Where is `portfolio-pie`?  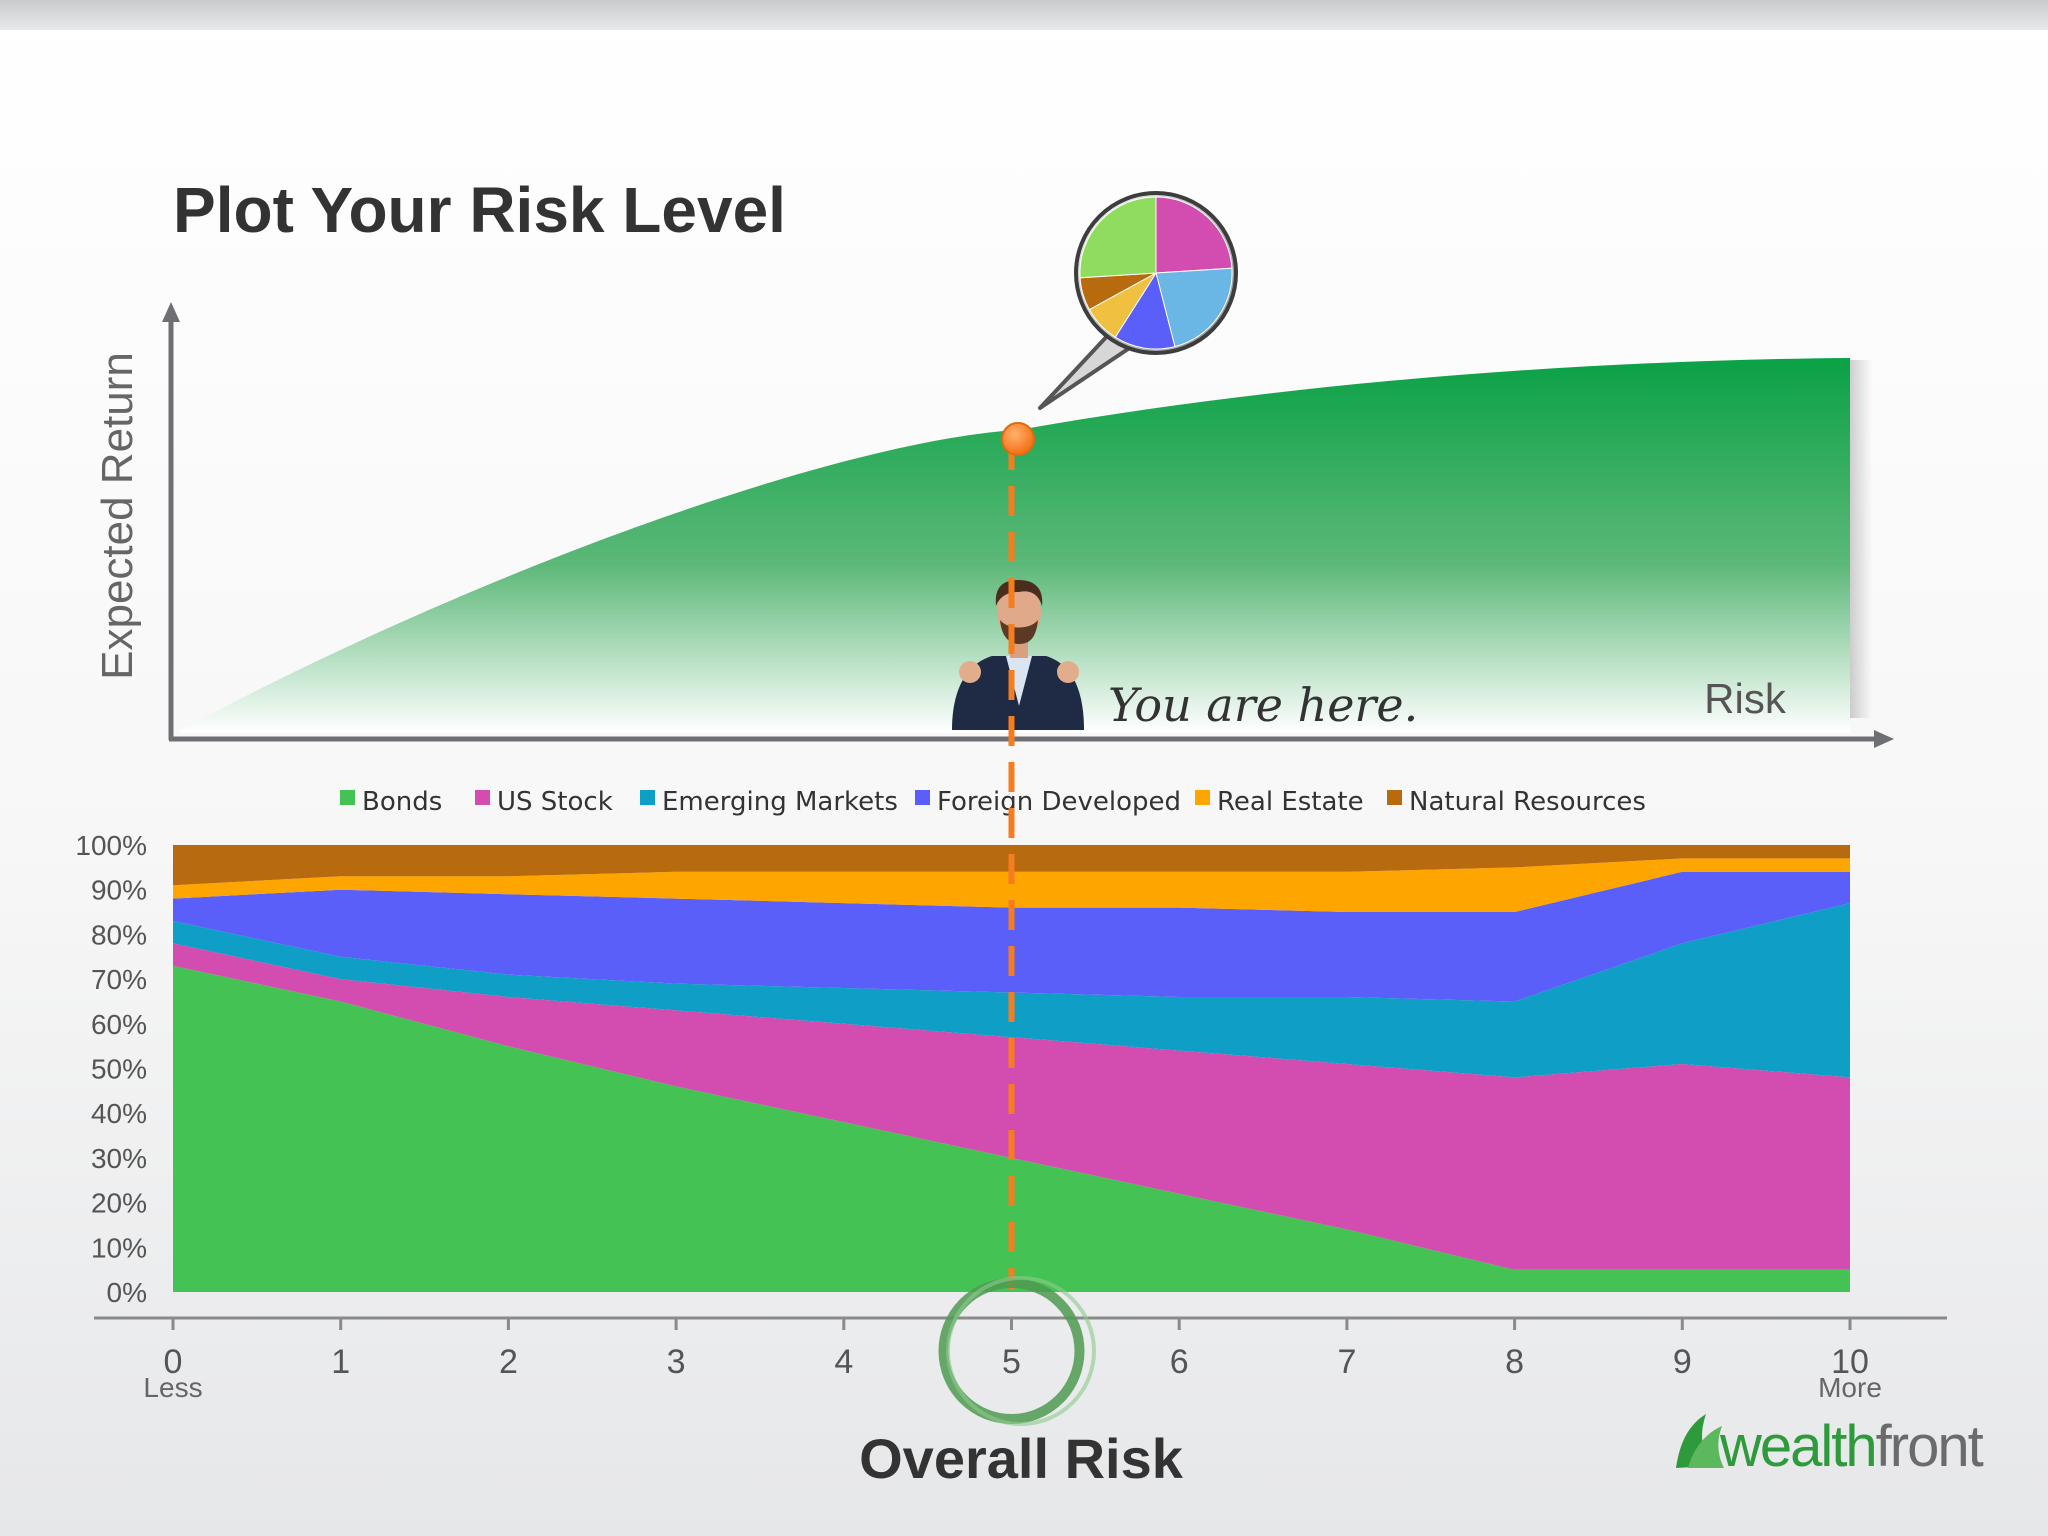 portfolio-pie is located at coordinates (1156, 273).